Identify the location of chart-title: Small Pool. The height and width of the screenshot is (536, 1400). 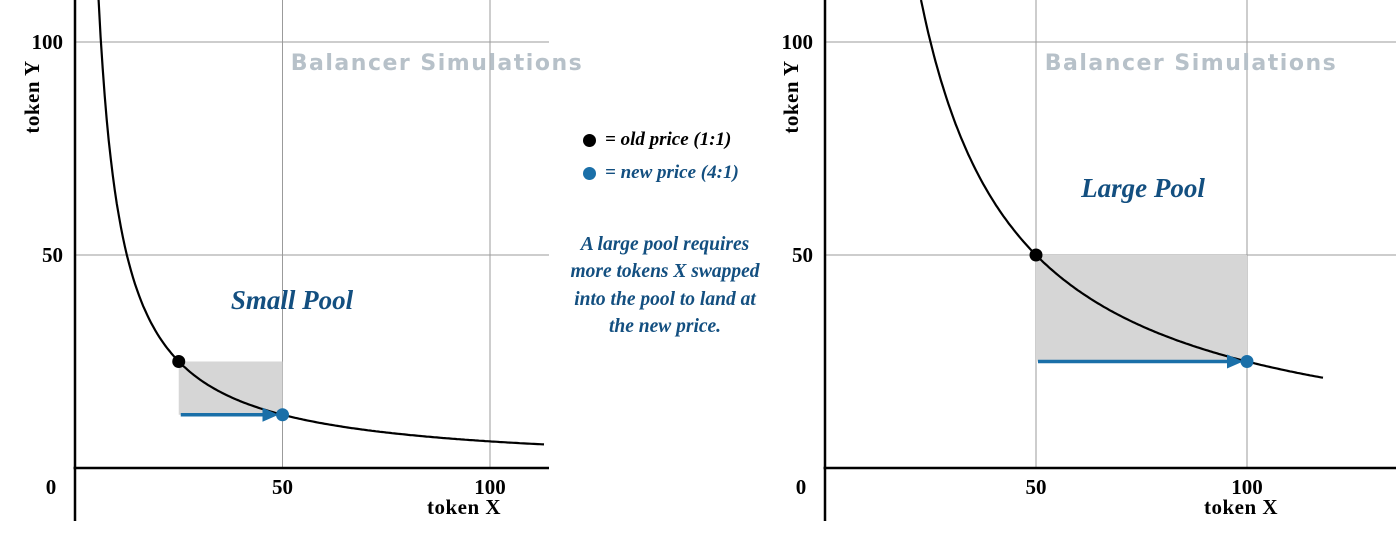
(292, 300).